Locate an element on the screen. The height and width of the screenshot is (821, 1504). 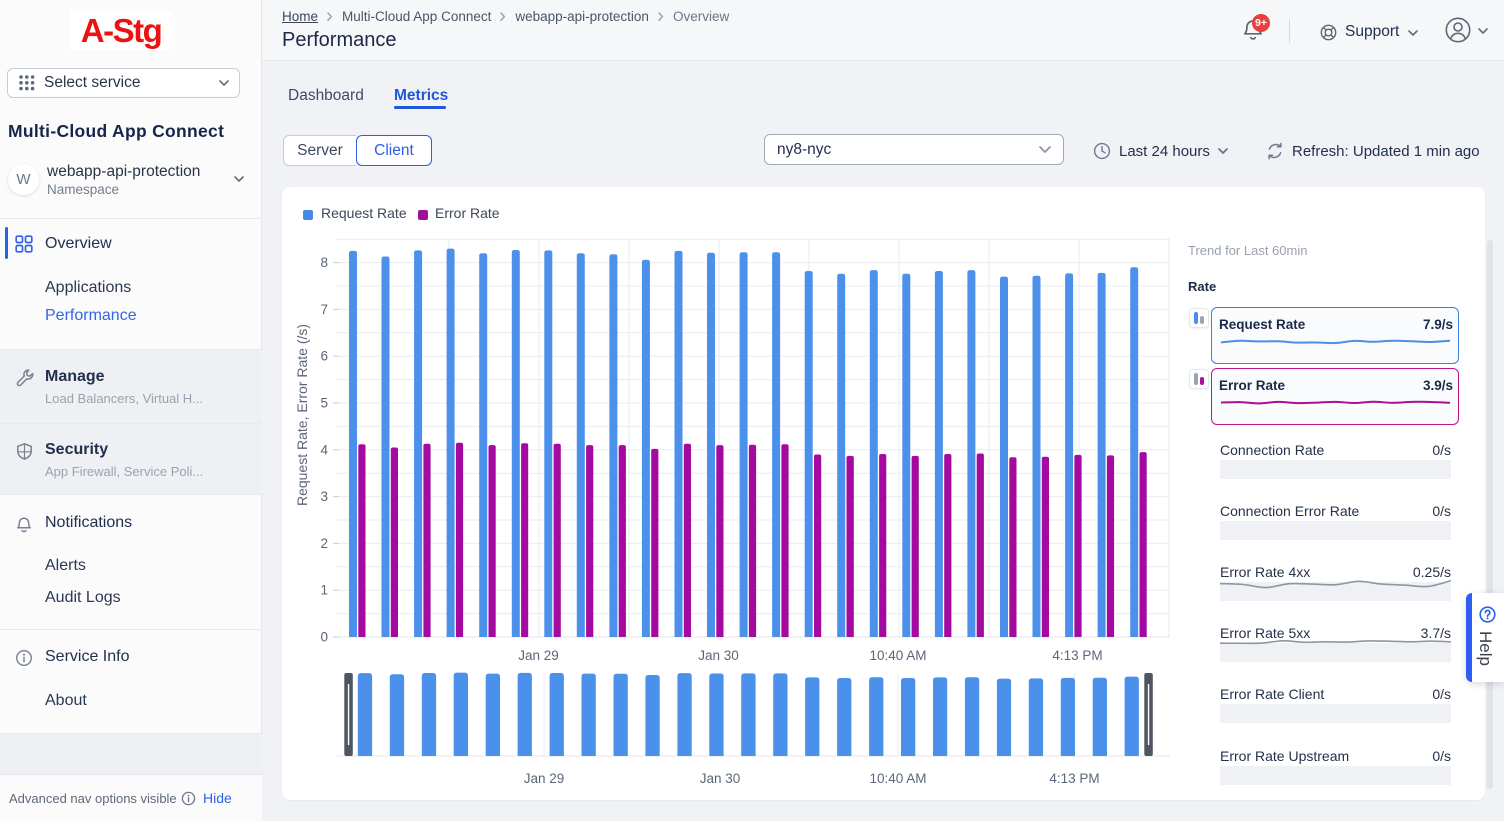
svg-text: 8 is located at coordinates (324, 262).